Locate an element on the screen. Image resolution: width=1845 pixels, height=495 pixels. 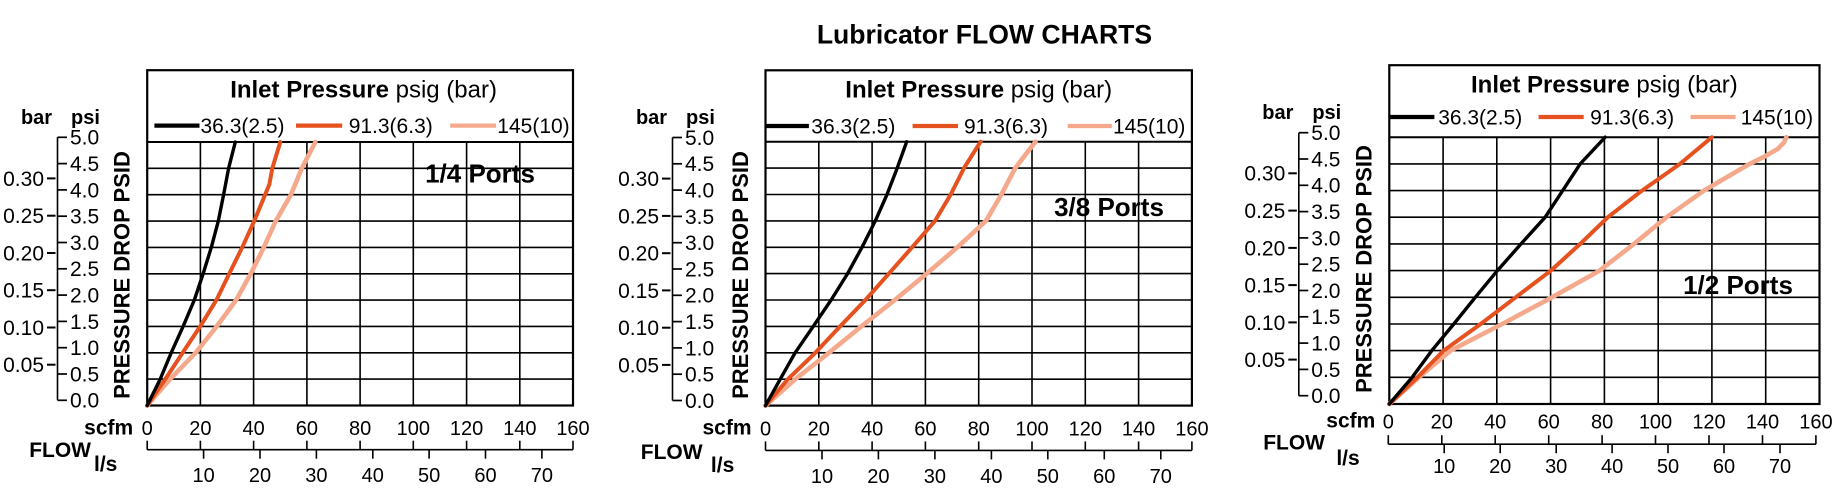
svg-text: Lubricator FLOW CHARTS is located at coordinates (984, 34).